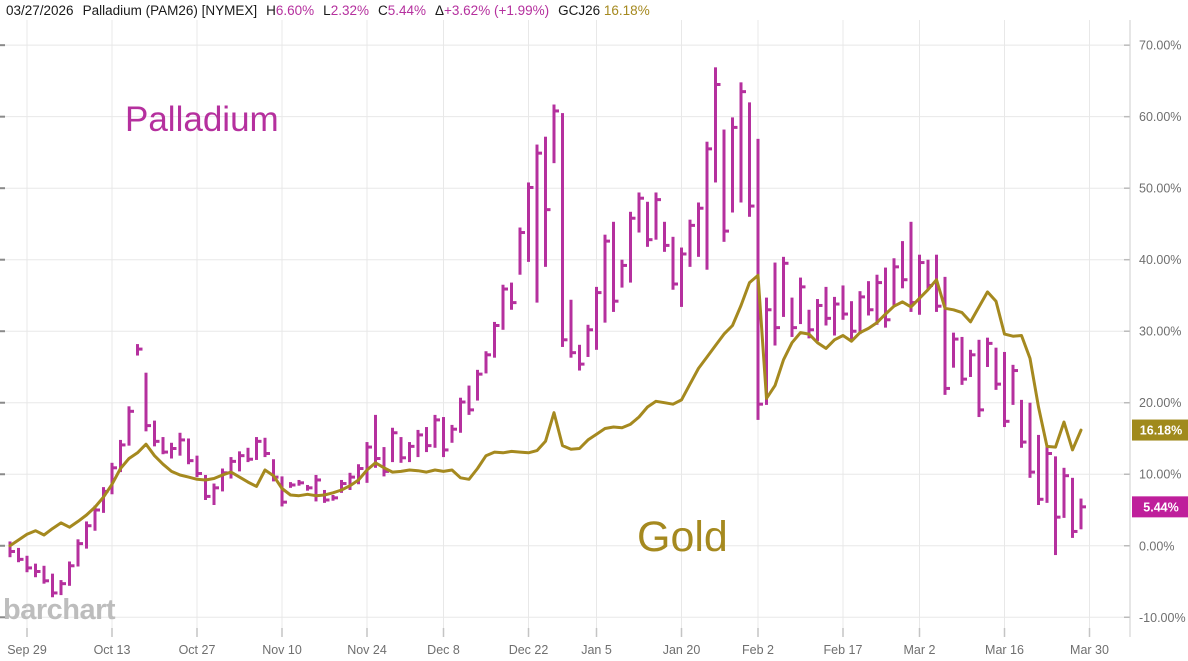 This screenshot has width=1188, height=661. What do you see at coordinates (497, 10) in the screenshot?
I see `delta-value: +3.62% (+1.99%)` at bounding box center [497, 10].